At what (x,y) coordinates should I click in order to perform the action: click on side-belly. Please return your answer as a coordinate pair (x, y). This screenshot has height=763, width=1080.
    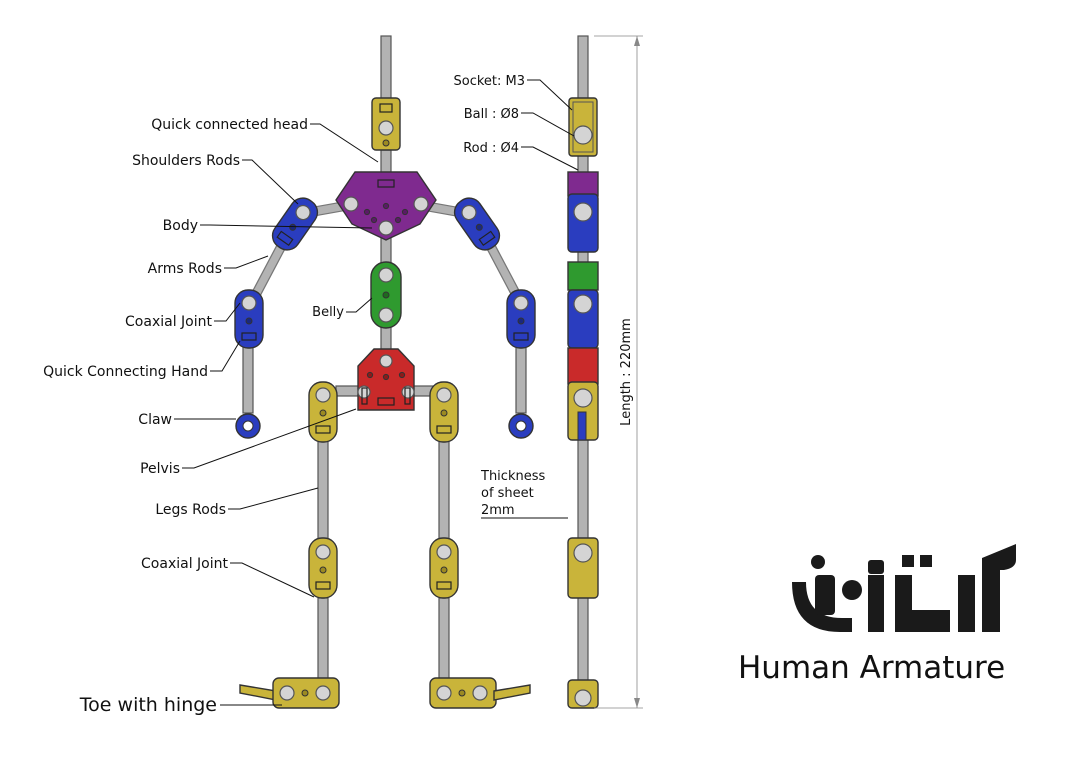
    Looking at the image, I should click on (583, 276).